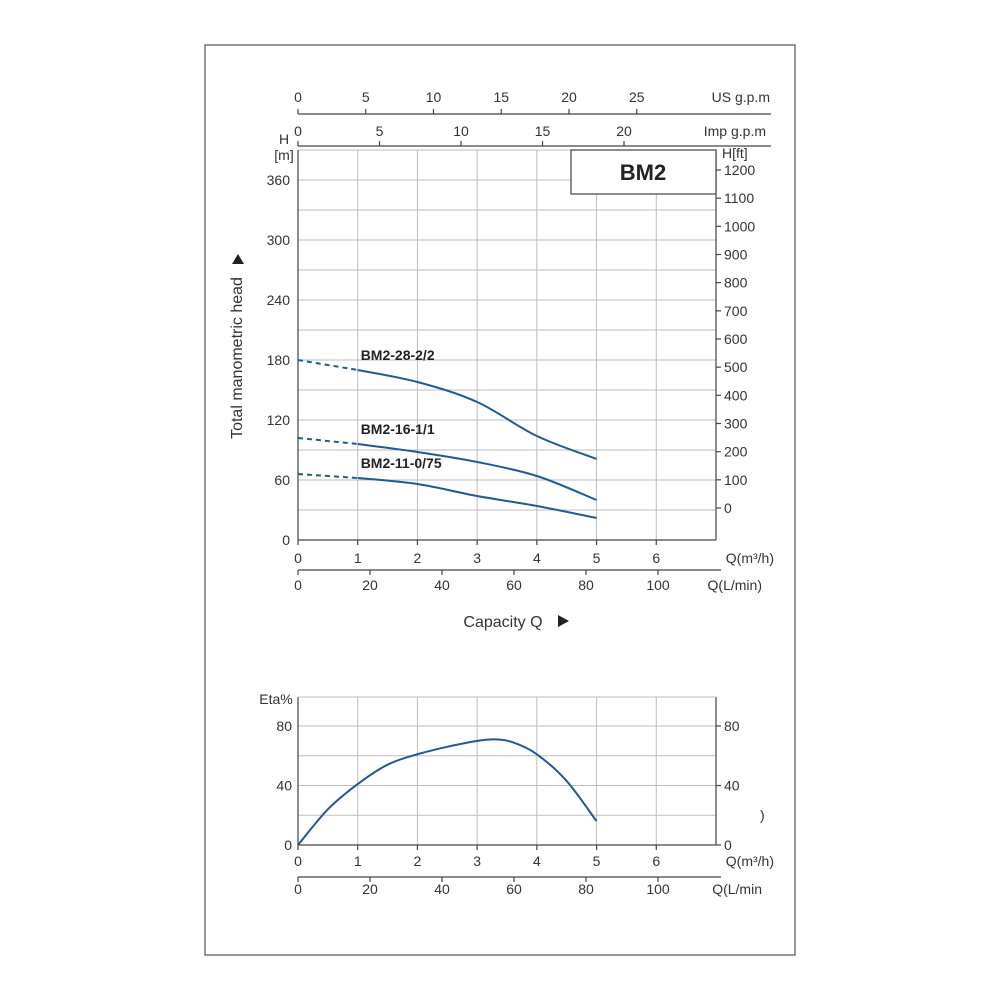 The height and width of the screenshot is (1000, 1000). Describe the element at coordinates (284, 139) in the screenshot. I see `y-axis-symbol: H` at that location.